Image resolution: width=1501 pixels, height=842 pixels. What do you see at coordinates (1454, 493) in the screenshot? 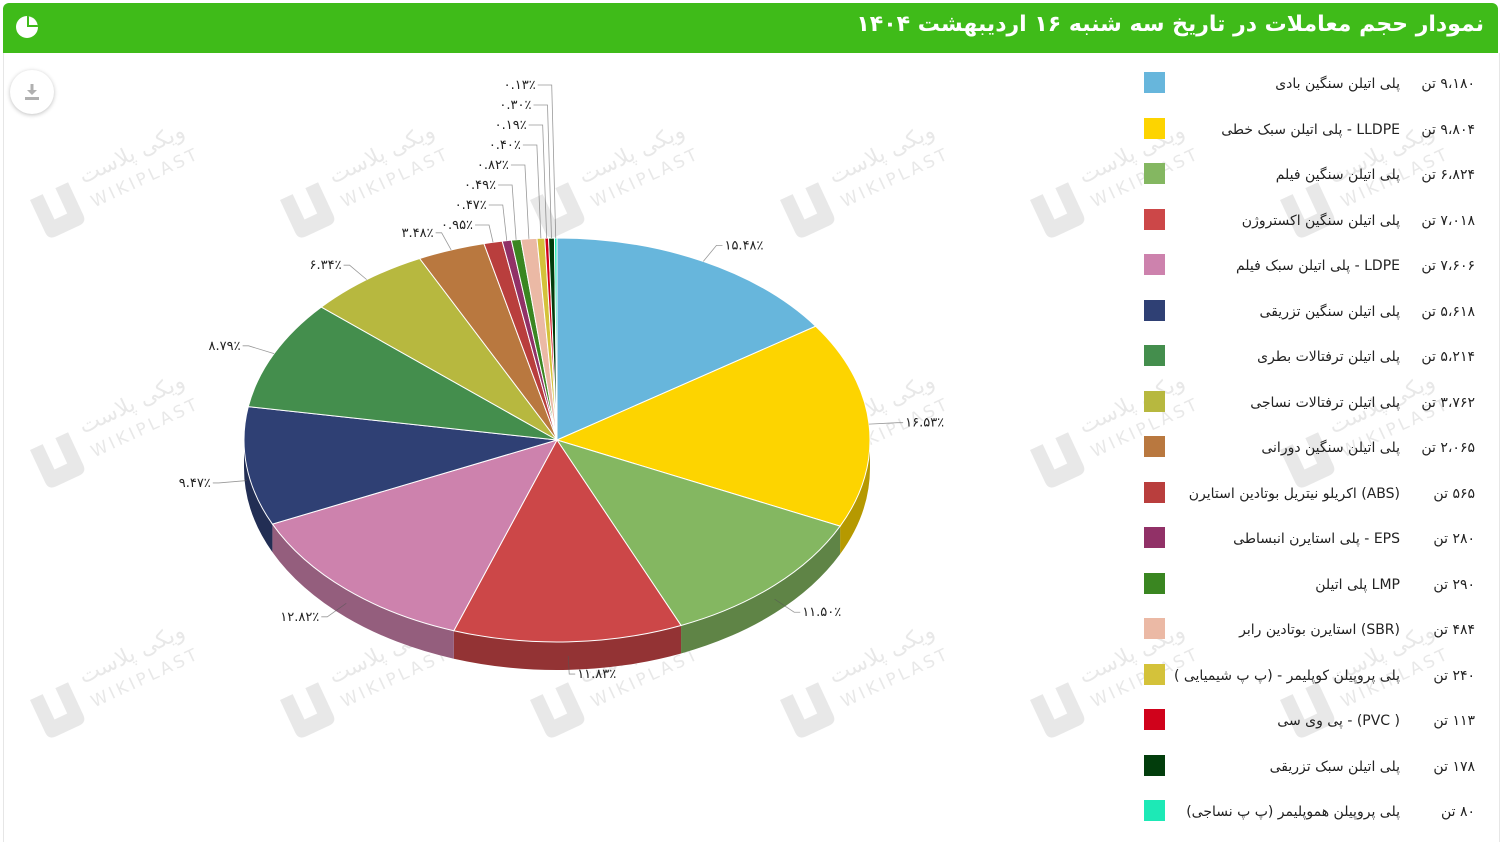
I see `legend-value: ۵۶۵ تن` at bounding box center [1454, 493].